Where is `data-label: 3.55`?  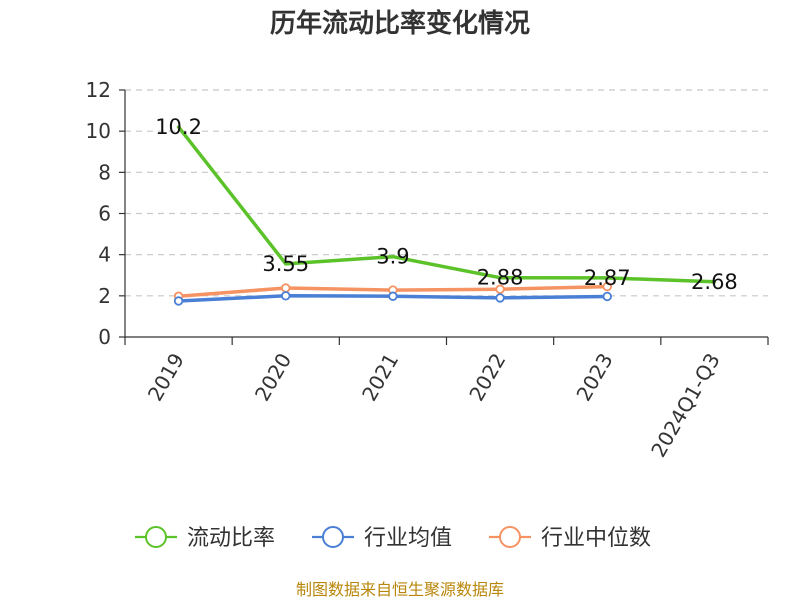
data-label: 3.55 is located at coordinates (285, 264).